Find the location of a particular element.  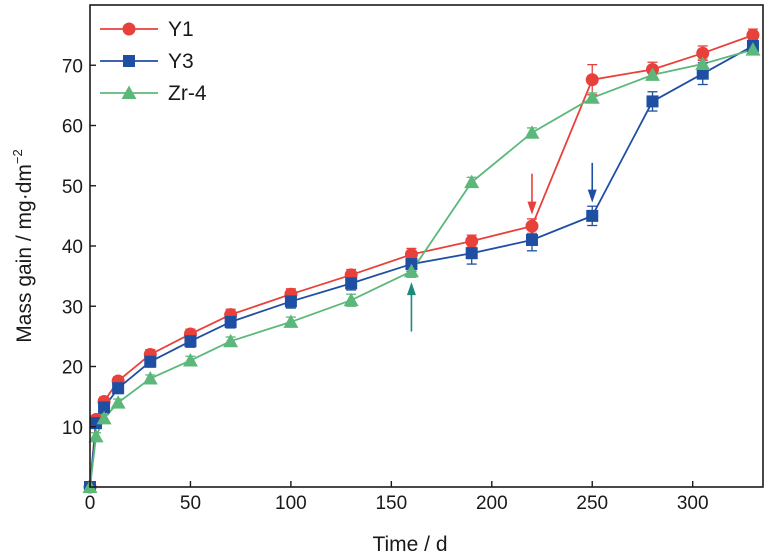

y-tick-label: 60 is located at coordinates (72, 127).